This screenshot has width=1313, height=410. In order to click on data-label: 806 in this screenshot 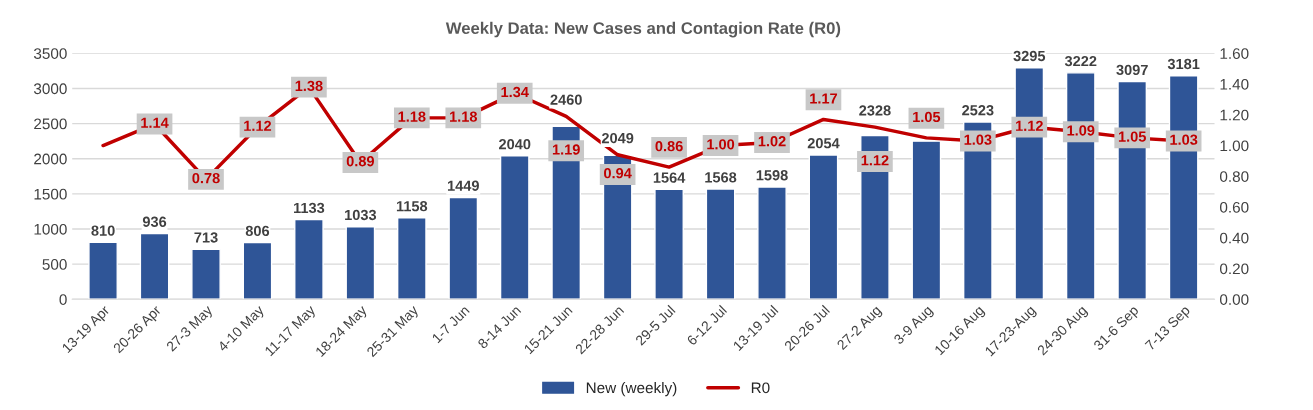, I will do `click(257, 231)`.